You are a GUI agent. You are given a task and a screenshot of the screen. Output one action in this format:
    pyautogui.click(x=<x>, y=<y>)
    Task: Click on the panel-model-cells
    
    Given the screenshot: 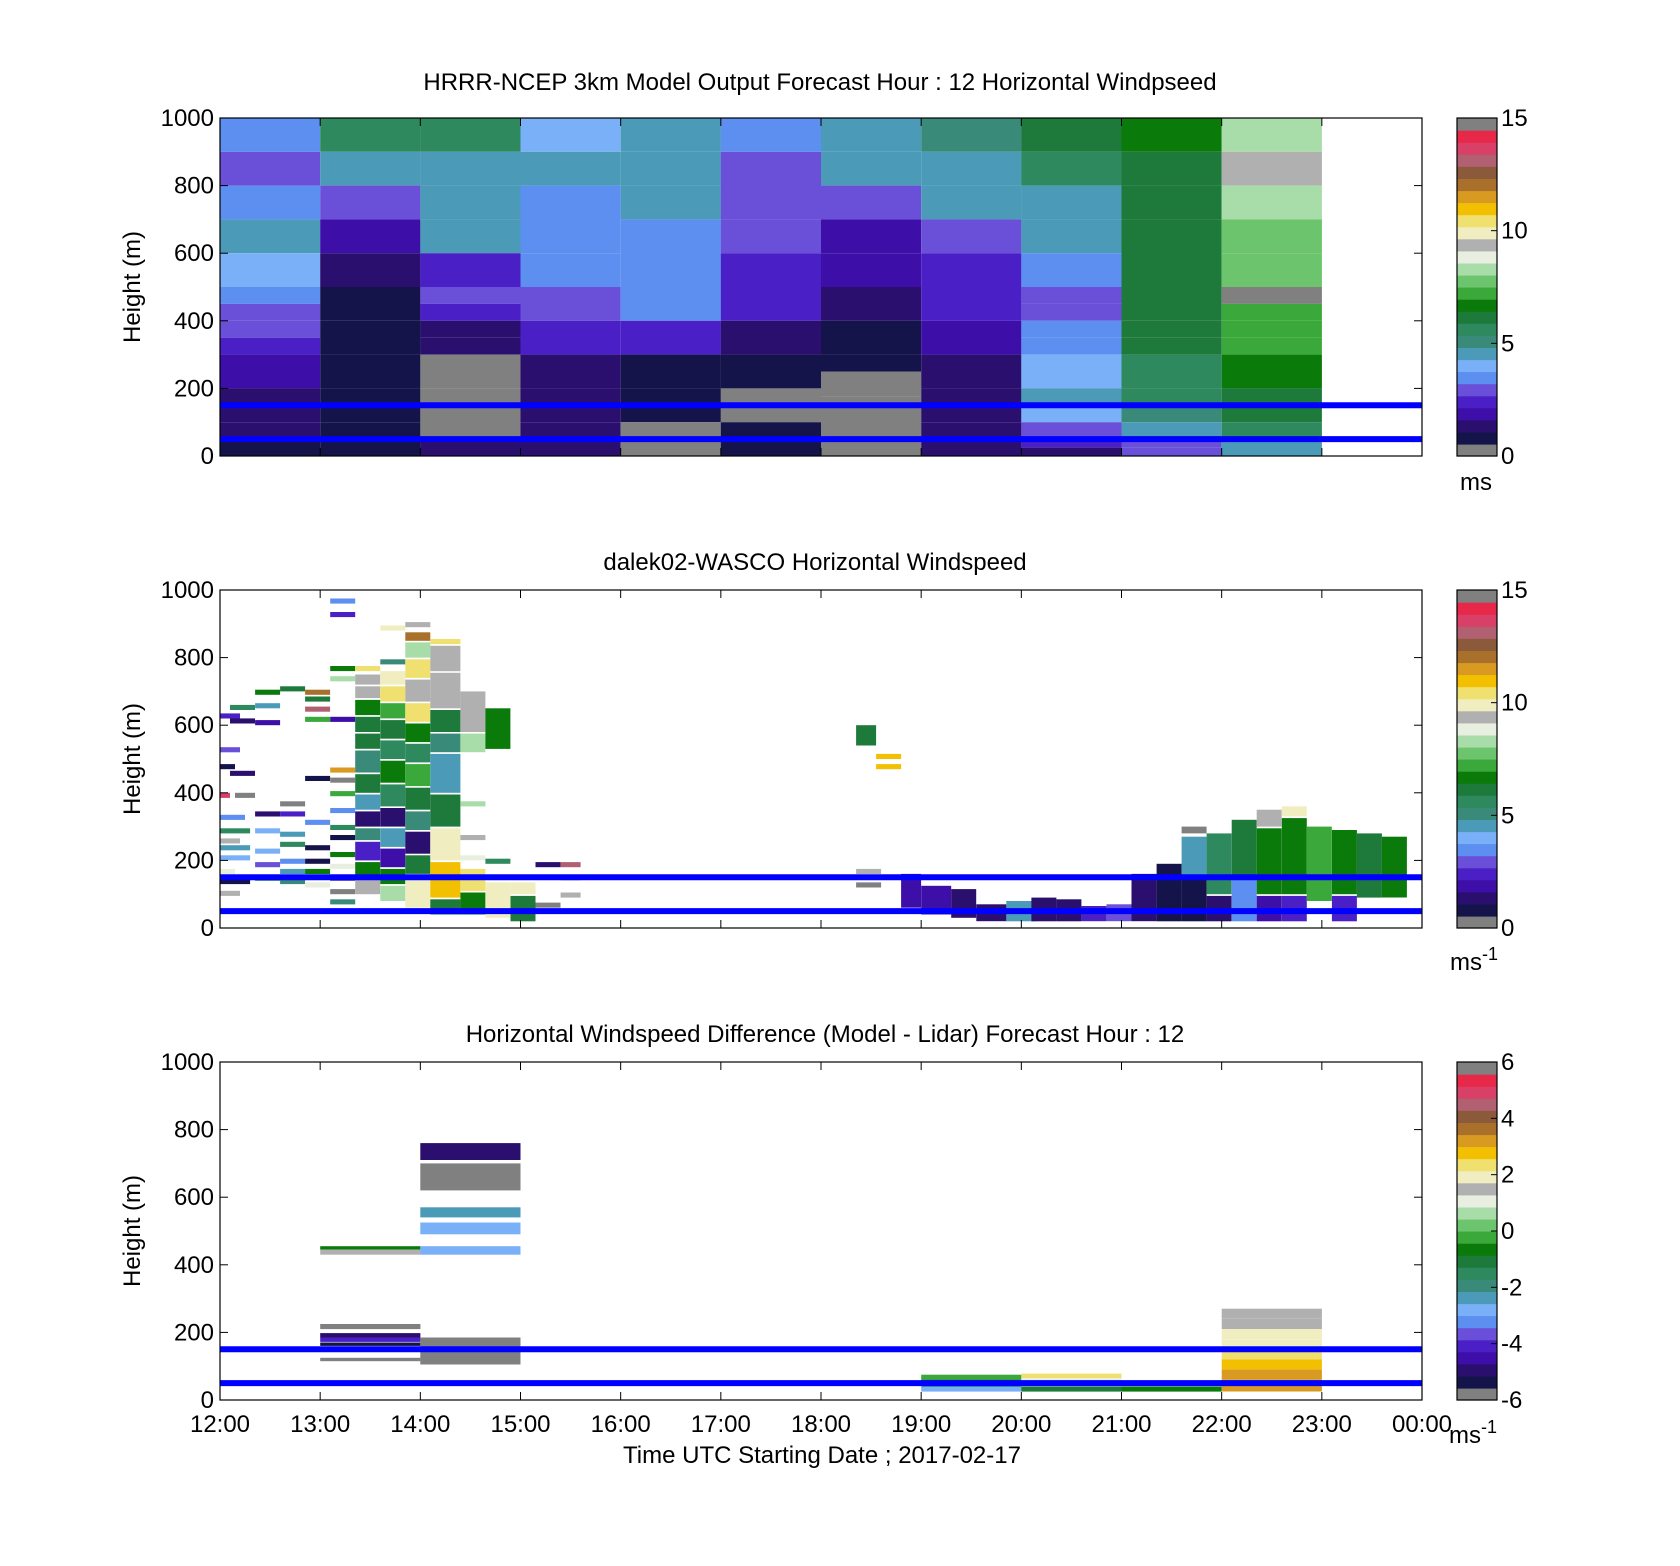 What is the action you would take?
    pyautogui.click(x=771, y=287)
    